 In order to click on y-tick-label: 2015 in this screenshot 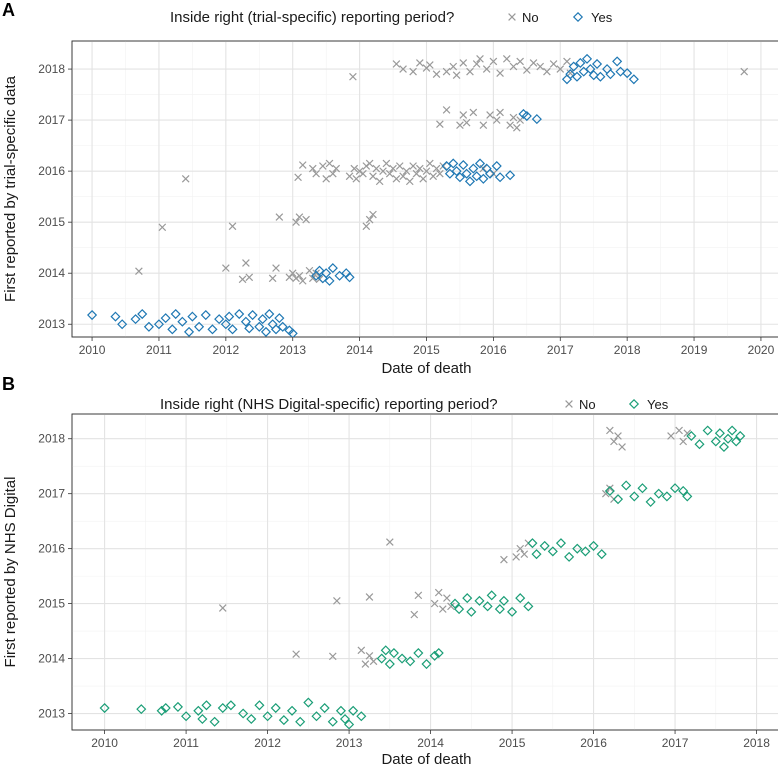, I will do `click(51, 222)`.